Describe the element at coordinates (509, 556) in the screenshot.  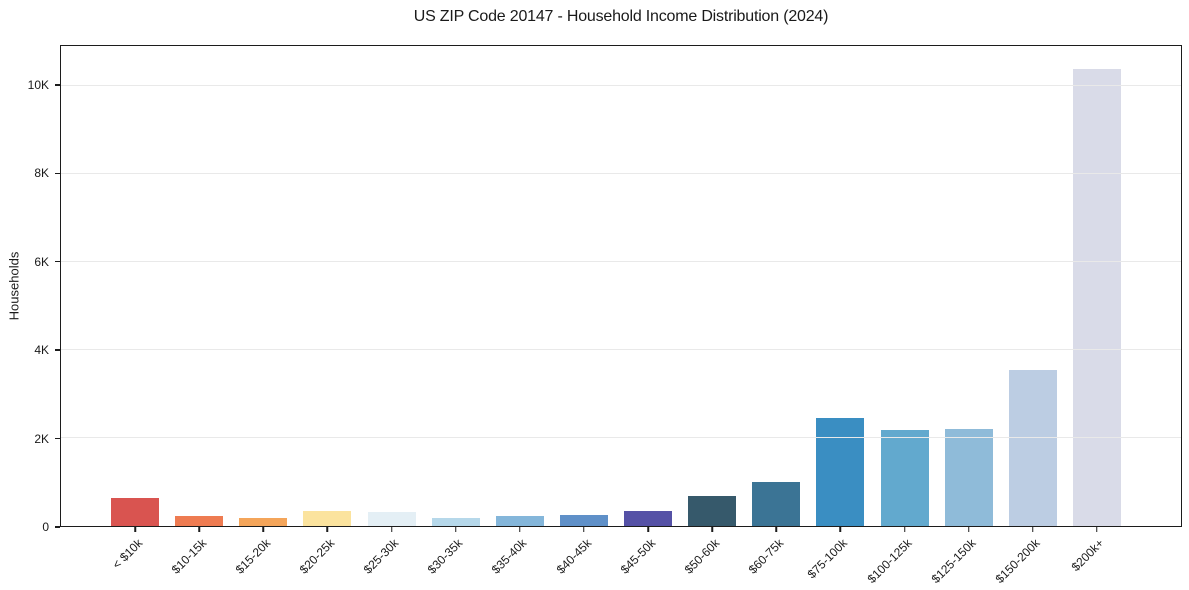
I see `x-tick-label: $35-40k` at that location.